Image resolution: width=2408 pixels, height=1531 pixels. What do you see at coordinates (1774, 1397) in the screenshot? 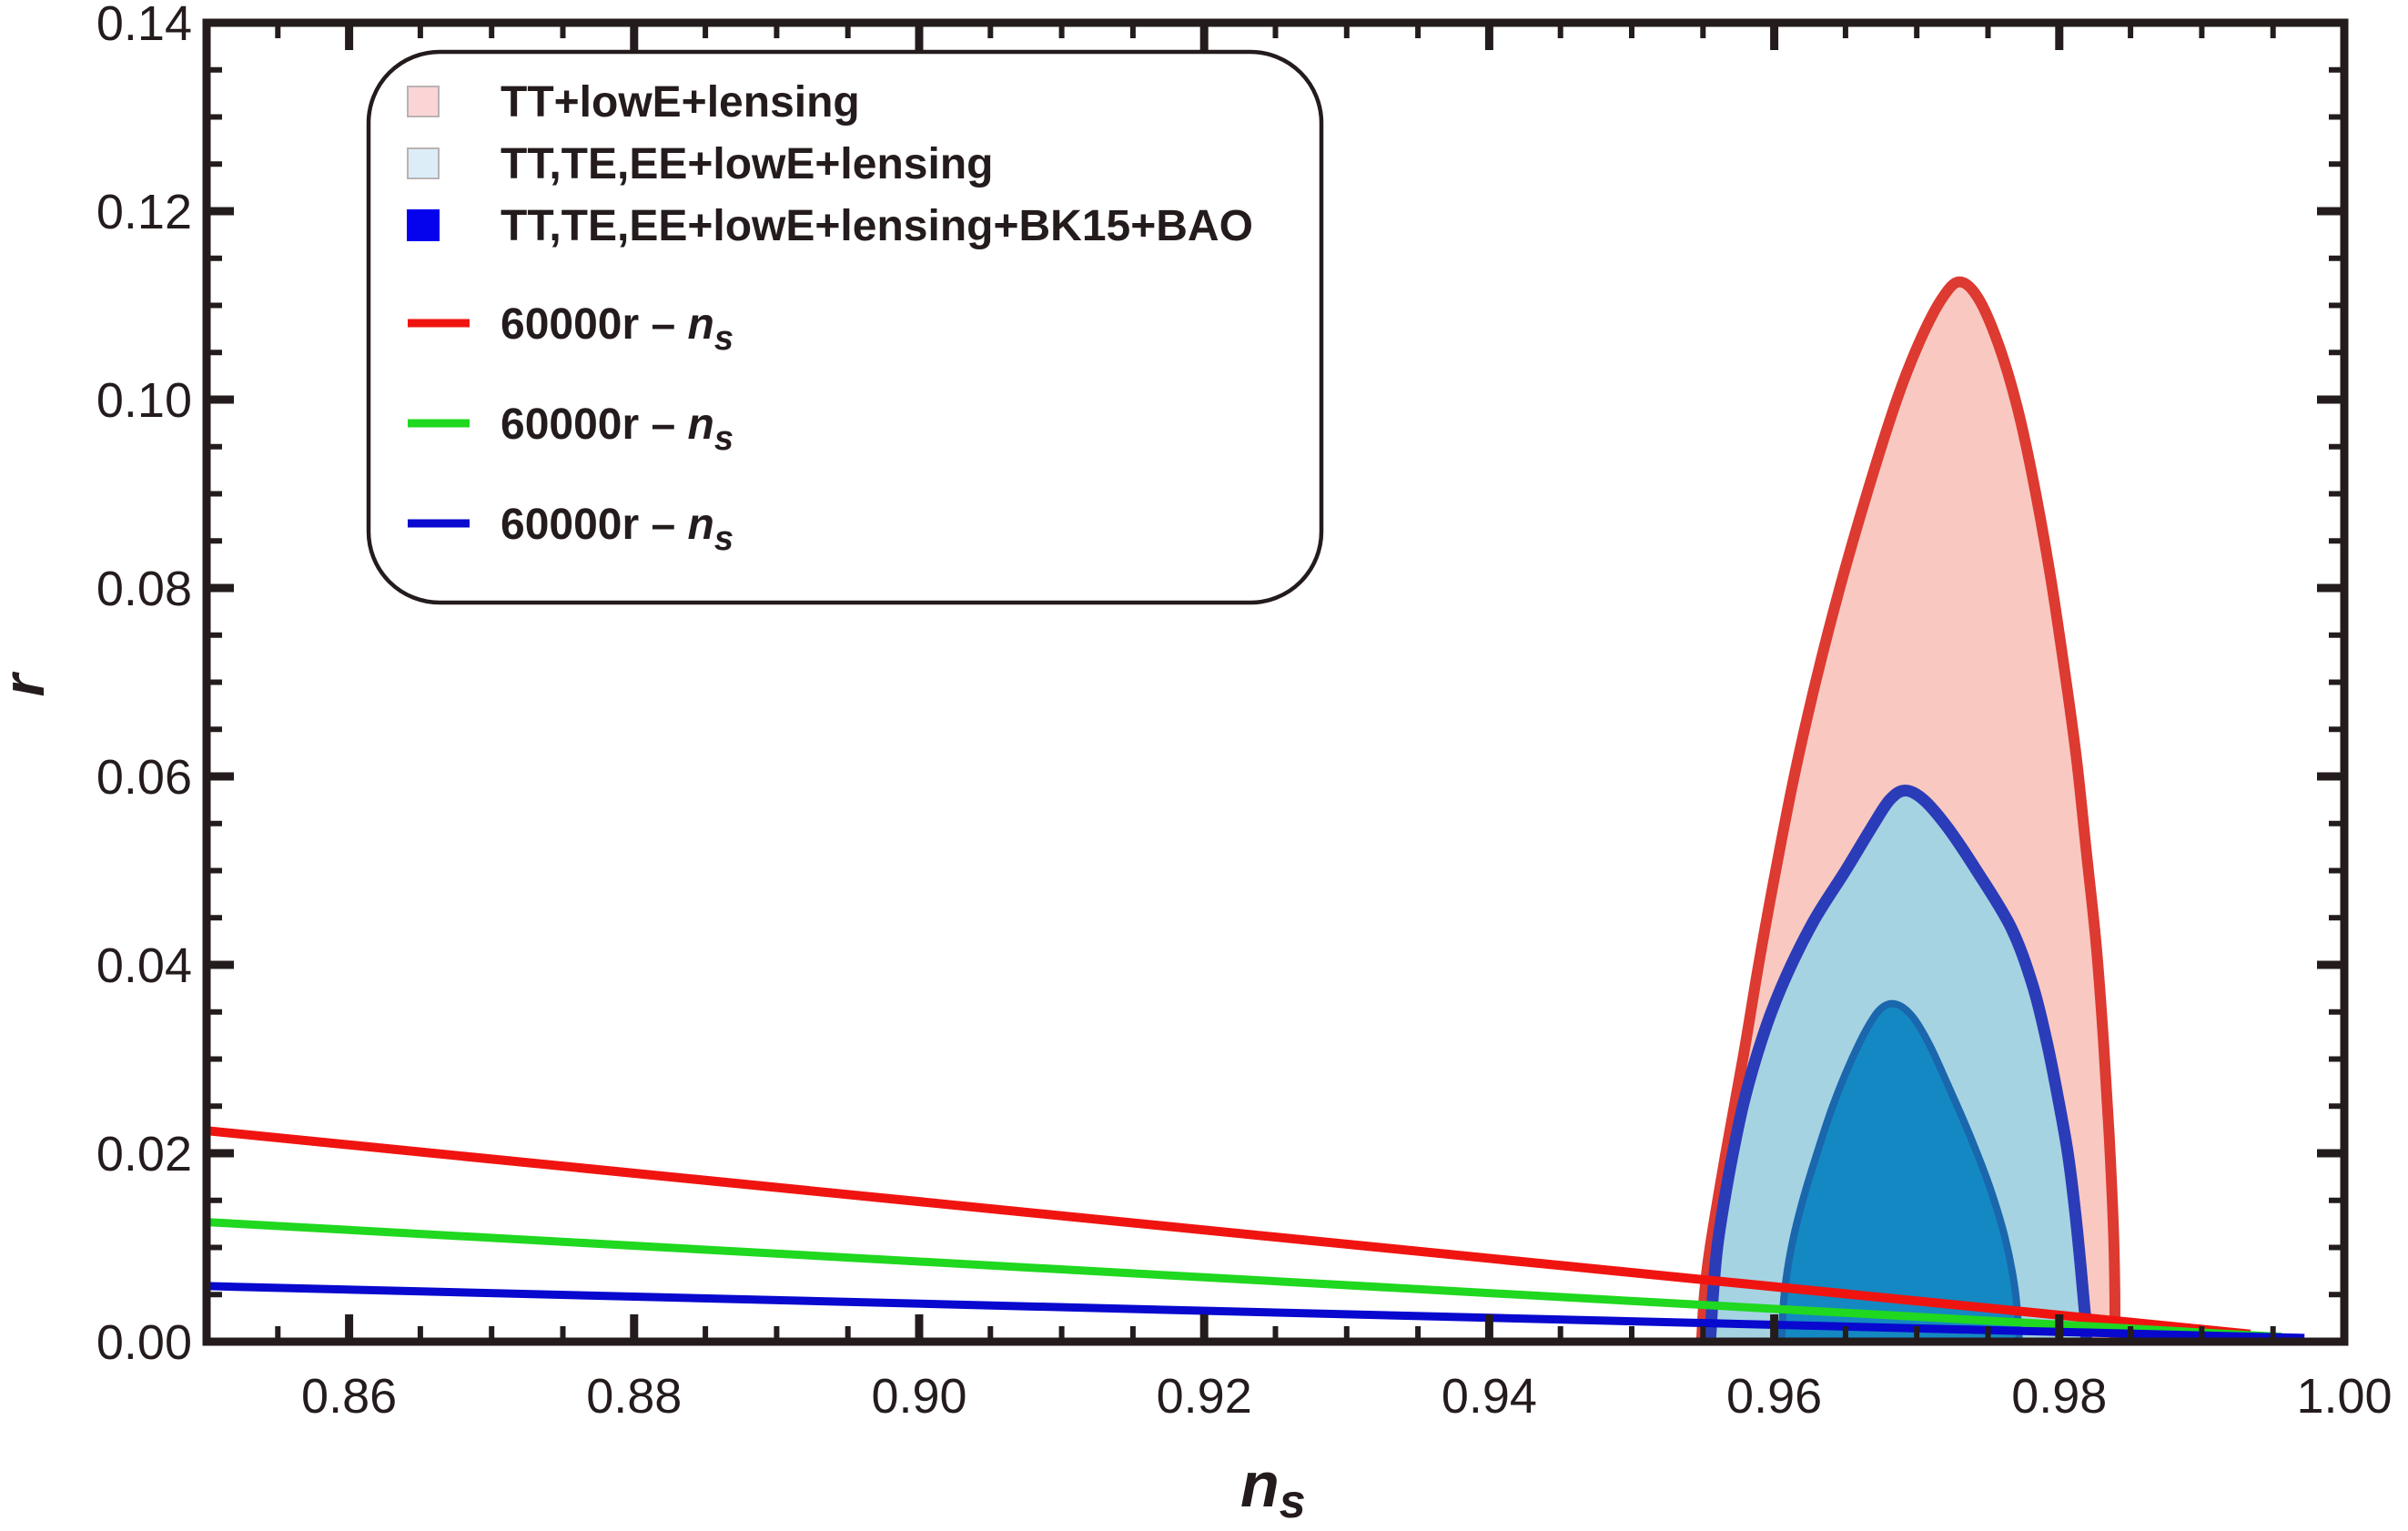
I see `x-tick-label: 0.96` at bounding box center [1774, 1397].